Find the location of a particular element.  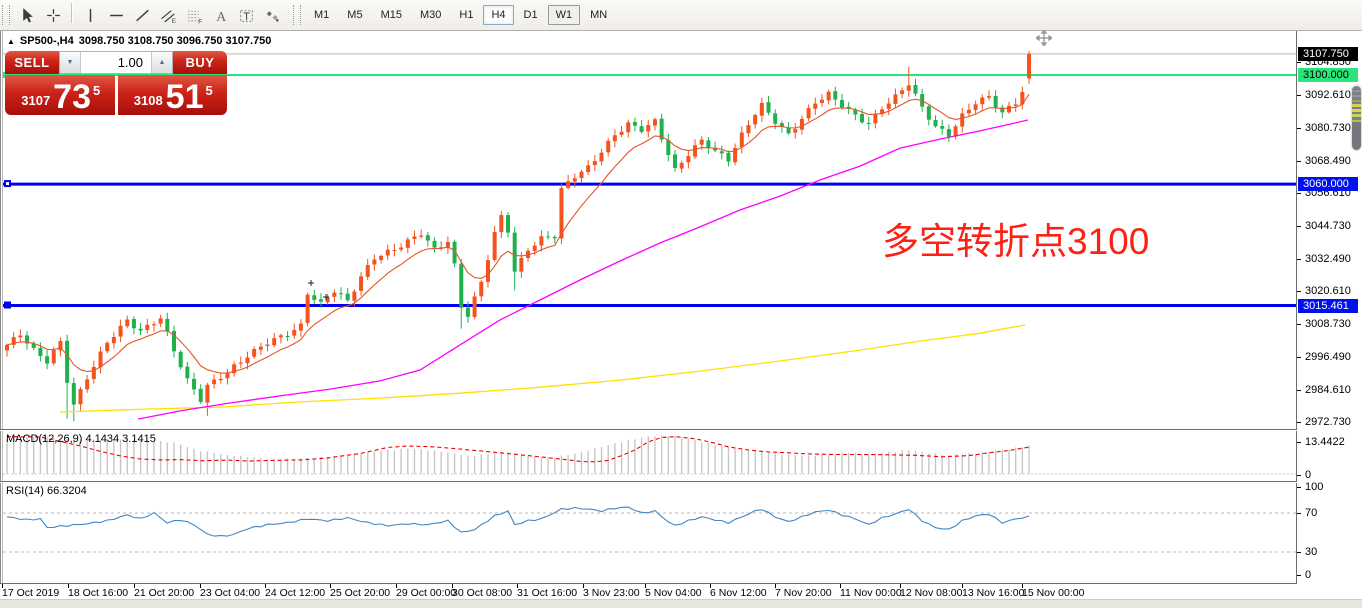

buy-button: BUY is located at coordinates (200, 62).